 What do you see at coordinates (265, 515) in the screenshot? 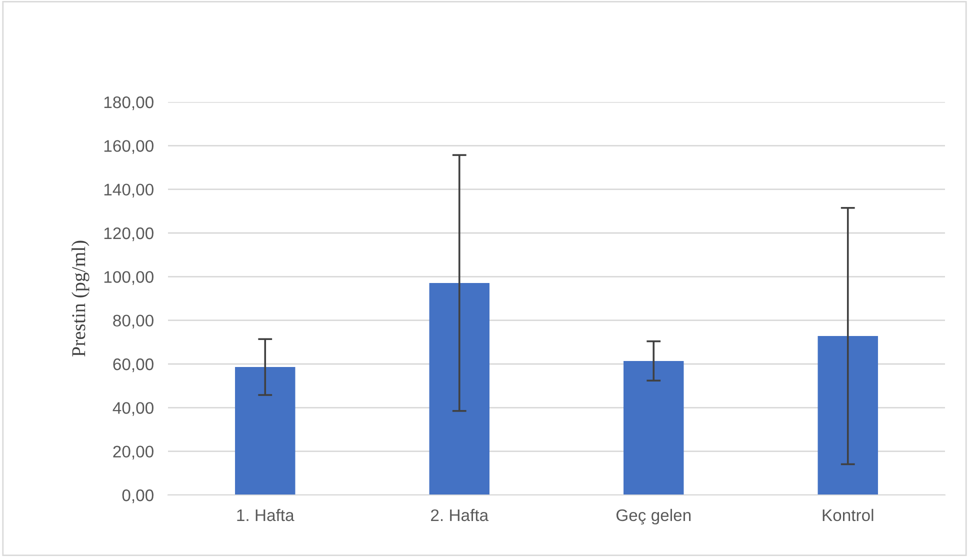
I see `x-tick-label: 1. Hafta` at bounding box center [265, 515].